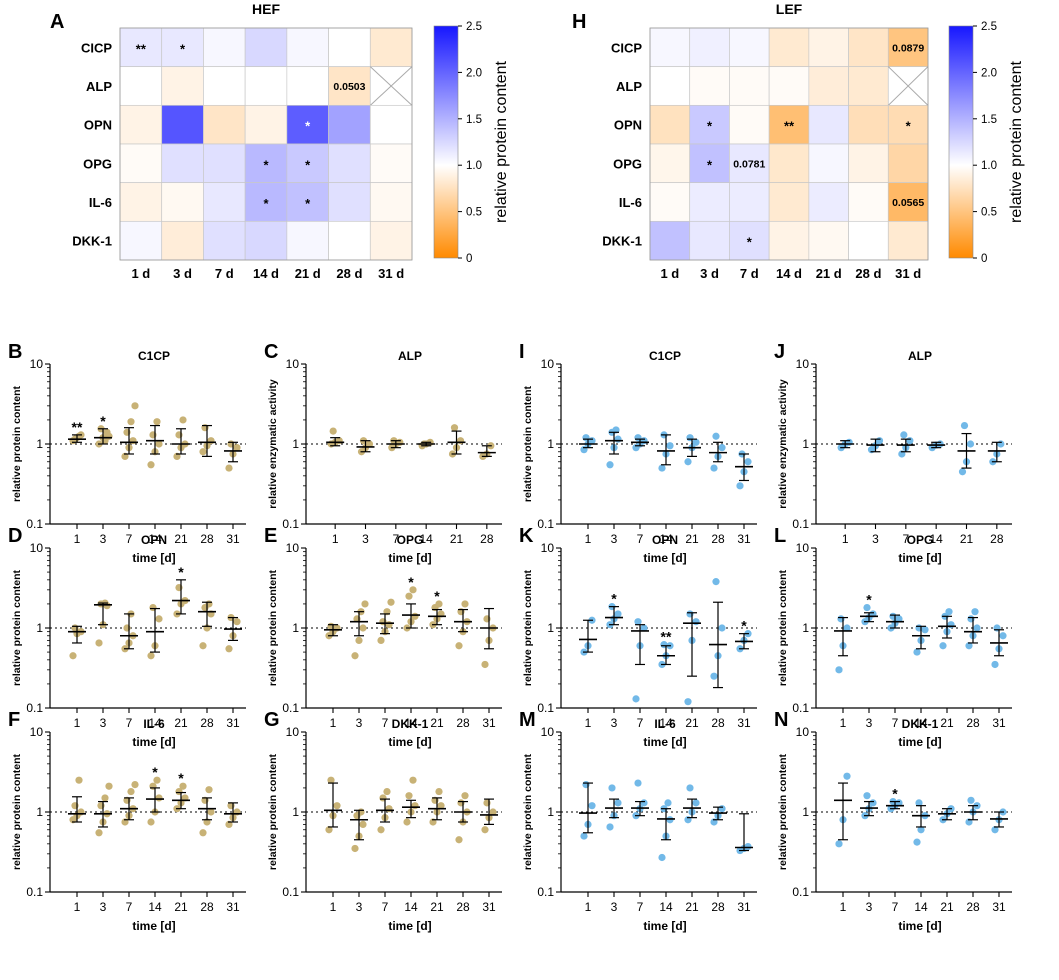 Image resolution: width=1059 pixels, height=980 pixels. I want to click on heatmap-title: HEF, so click(266, 9).